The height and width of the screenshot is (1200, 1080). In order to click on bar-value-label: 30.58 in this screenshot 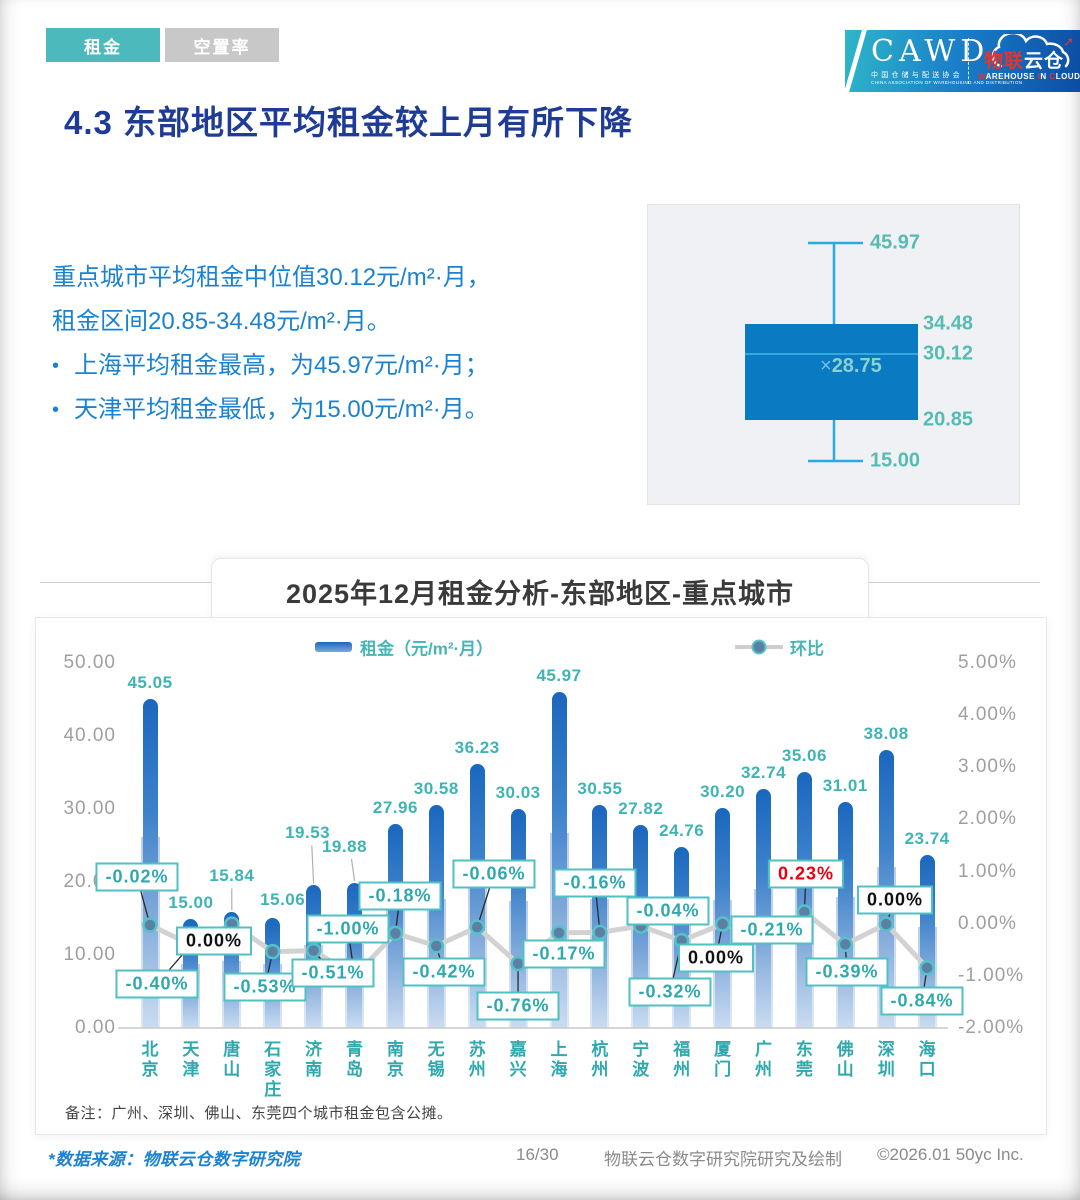, I will do `click(436, 788)`.